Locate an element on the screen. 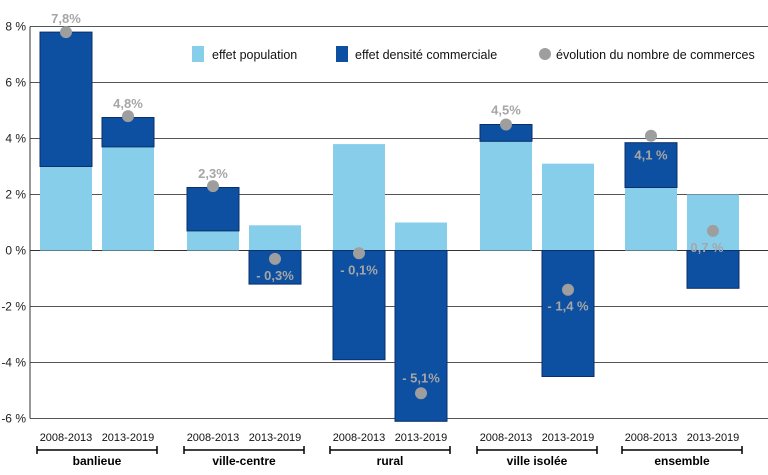 The image size is (768, 475). y-tick-label: 6 % is located at coordinates (15, 83).